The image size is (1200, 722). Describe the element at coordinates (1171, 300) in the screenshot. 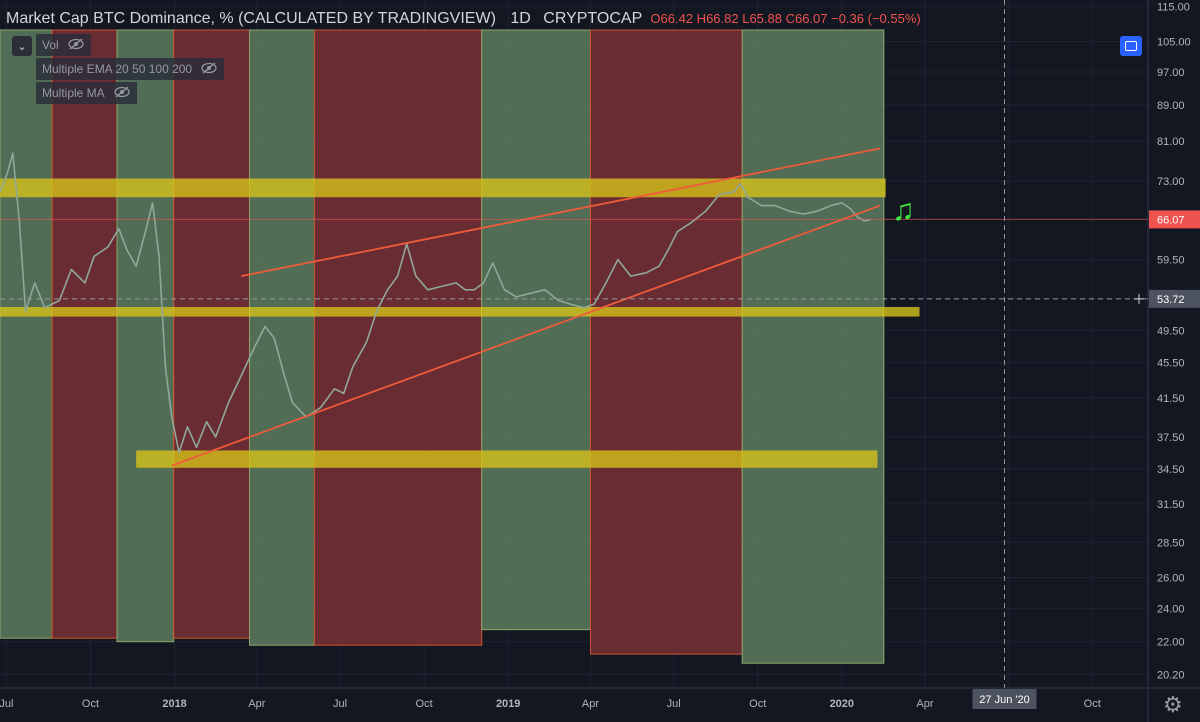

I see `crosshair-price-label: 53.72` at that location.